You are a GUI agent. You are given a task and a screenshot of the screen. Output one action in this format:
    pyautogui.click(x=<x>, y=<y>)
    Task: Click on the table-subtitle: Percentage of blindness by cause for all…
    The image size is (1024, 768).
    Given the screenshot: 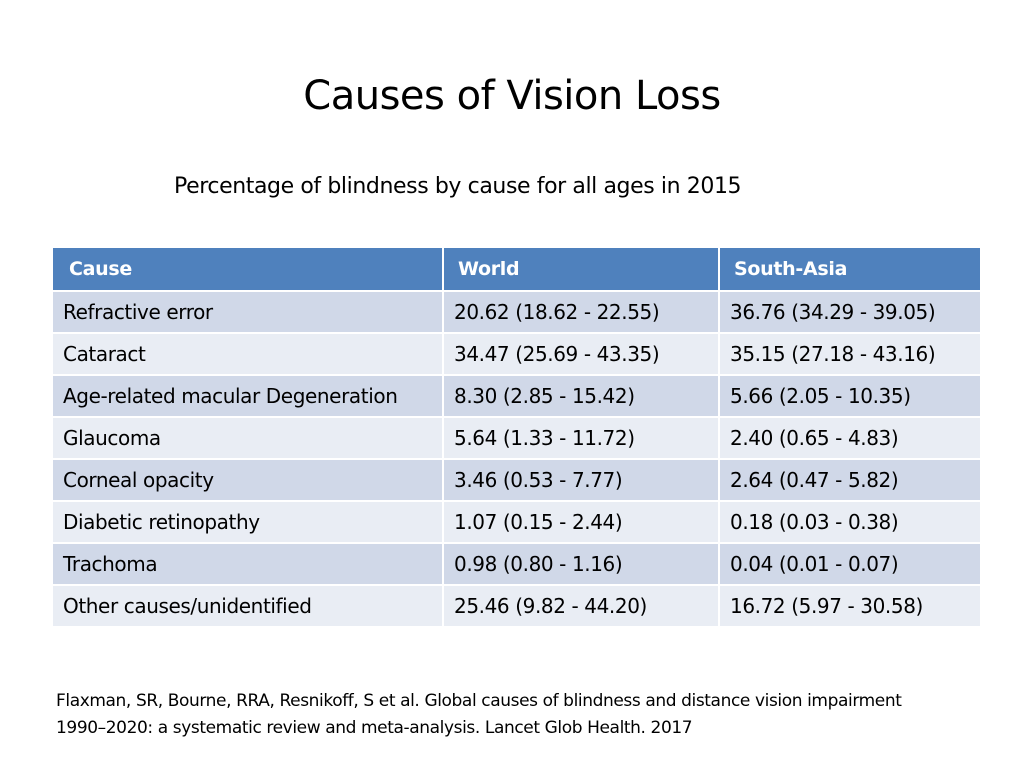 What is the action you would take?
    pyautogui.click(x=458, y=186)
    